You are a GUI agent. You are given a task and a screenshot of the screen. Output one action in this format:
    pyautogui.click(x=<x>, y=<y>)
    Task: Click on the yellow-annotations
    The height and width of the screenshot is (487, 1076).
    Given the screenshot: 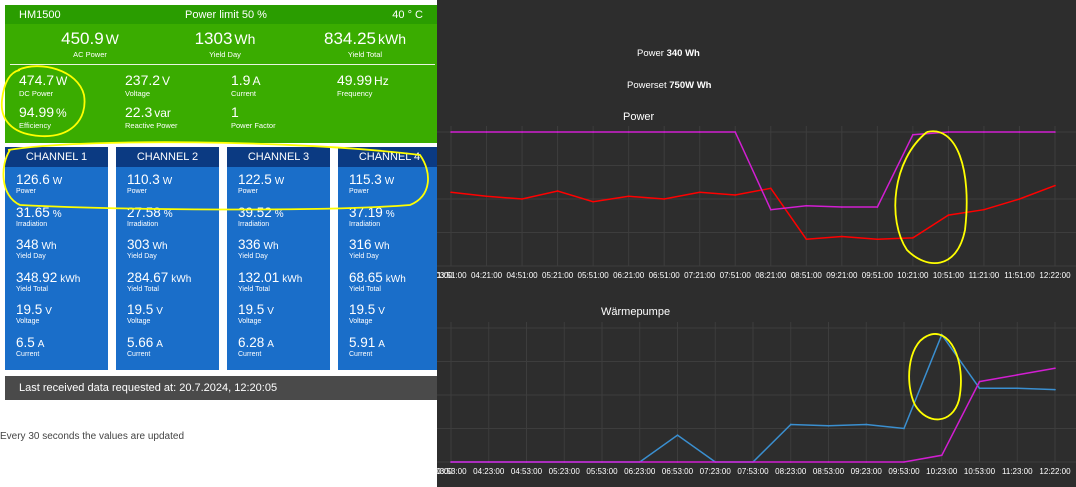 What is the action you would take?
    pyautogui.click(x=214, y=138)
    